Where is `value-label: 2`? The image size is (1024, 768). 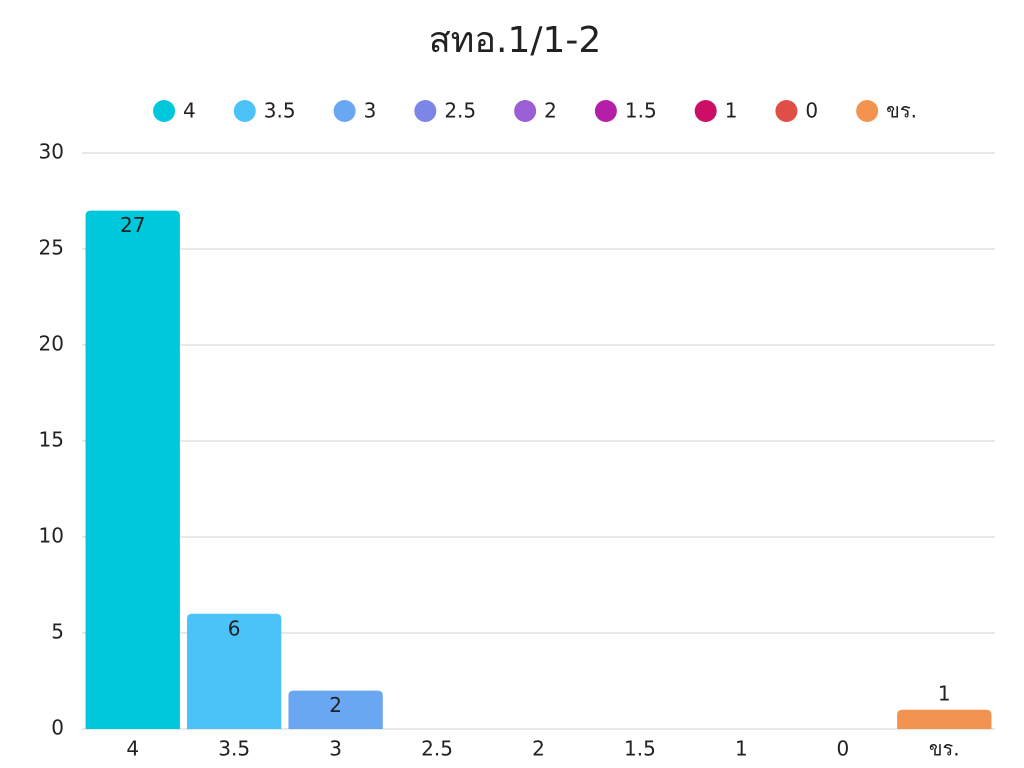
value-label: 2 is located at coordinates (335, 705).